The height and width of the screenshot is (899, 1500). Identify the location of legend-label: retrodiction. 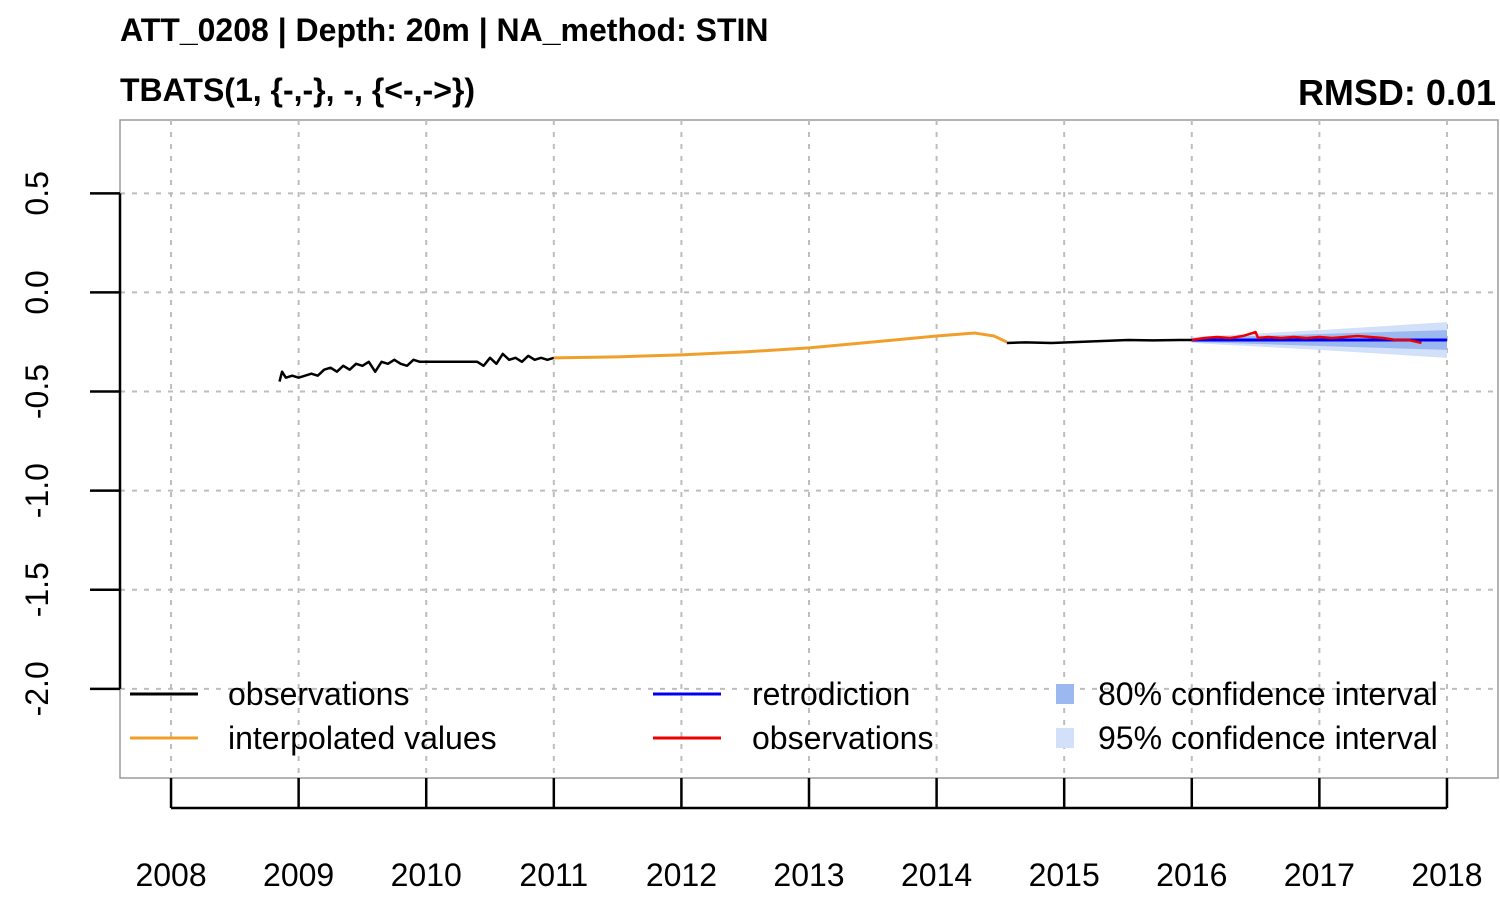
(831, 694).